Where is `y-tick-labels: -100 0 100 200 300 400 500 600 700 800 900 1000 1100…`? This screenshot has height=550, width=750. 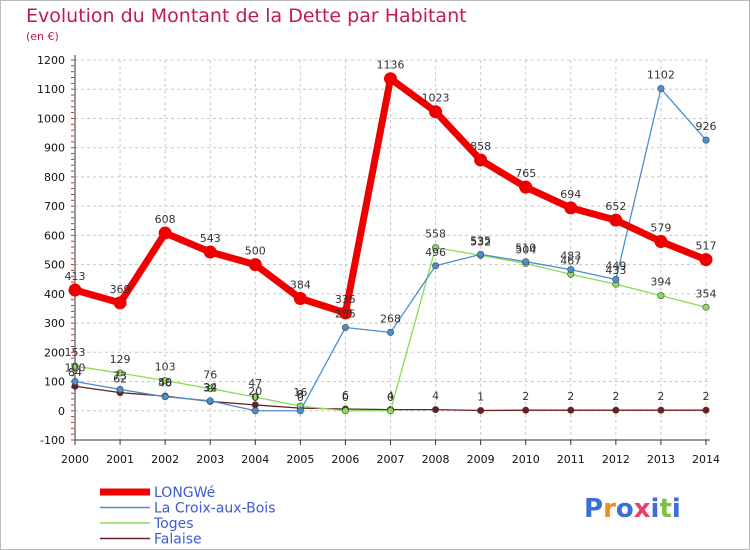 y-tick-labels: -100 0 100 200 300 400 500 600 700 800 900 1000 1100… is located at coordinates (51, 250).